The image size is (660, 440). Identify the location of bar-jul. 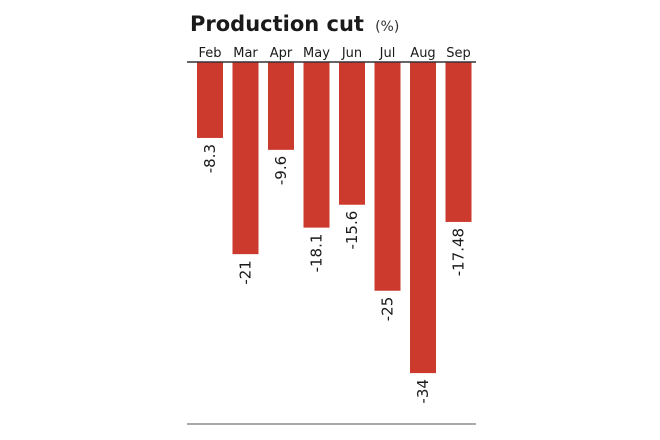
(387, 176).